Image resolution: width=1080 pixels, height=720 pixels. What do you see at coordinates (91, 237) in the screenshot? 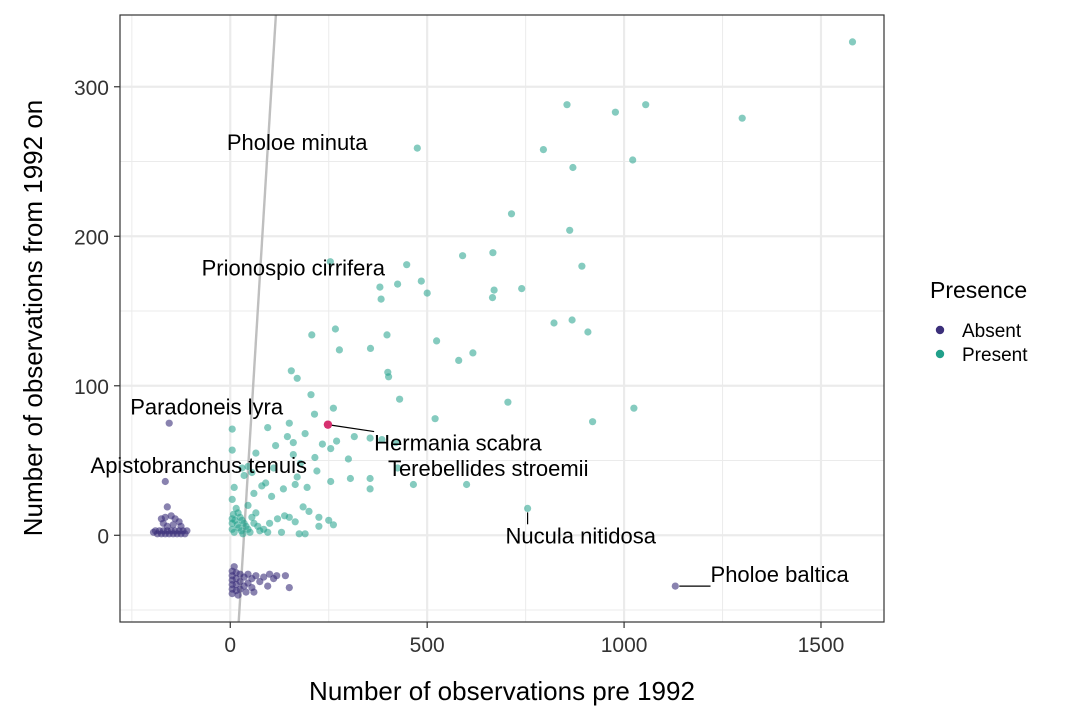
I see `y-tick-label: 200` at bounding box center [91, 237].